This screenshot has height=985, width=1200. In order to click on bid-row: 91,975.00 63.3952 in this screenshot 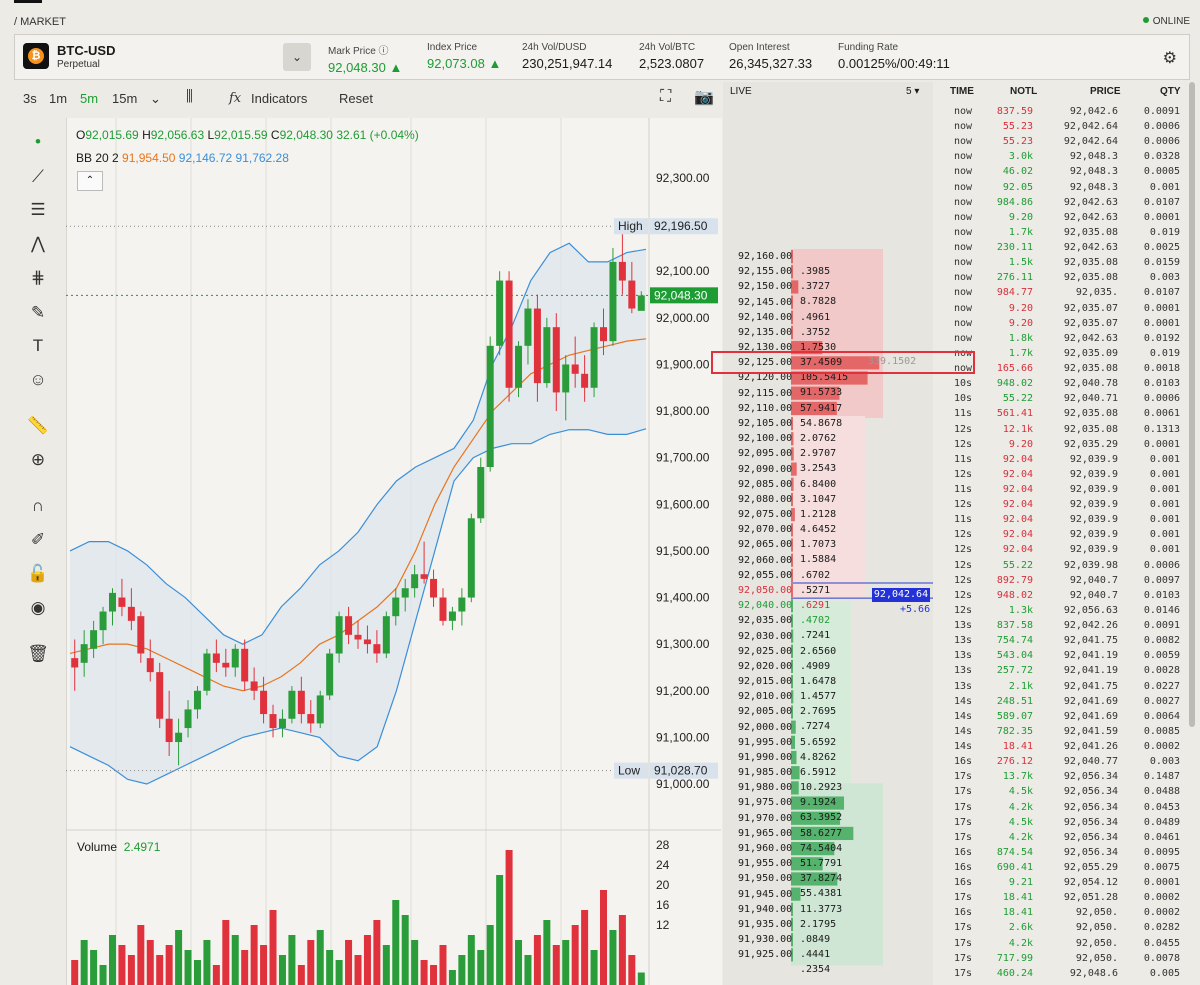, I will do `click(790, 809)`.